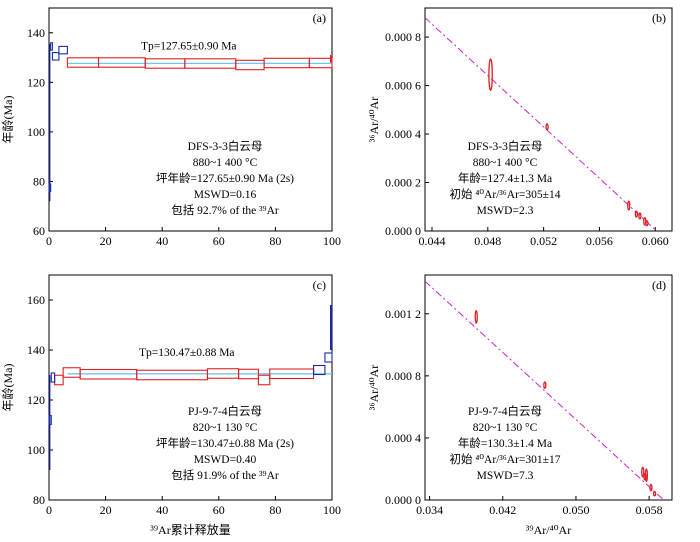 Image resolution: width=700 pixels, height=542 pixels. What do you see at coordinates (225, 475) in the screenshot?
I see `annotation-line: 包括 91.9% of the ³⁹Ar` at bounding box center [225, 475].